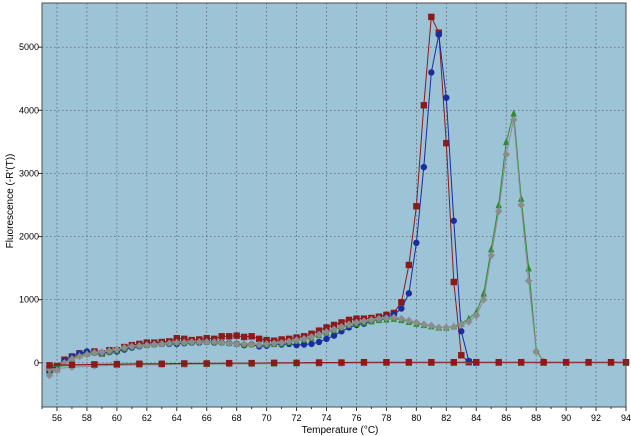 This screenshot has height=436, width=631. I want to click on x-tick-label: 84, so click(476, 418).